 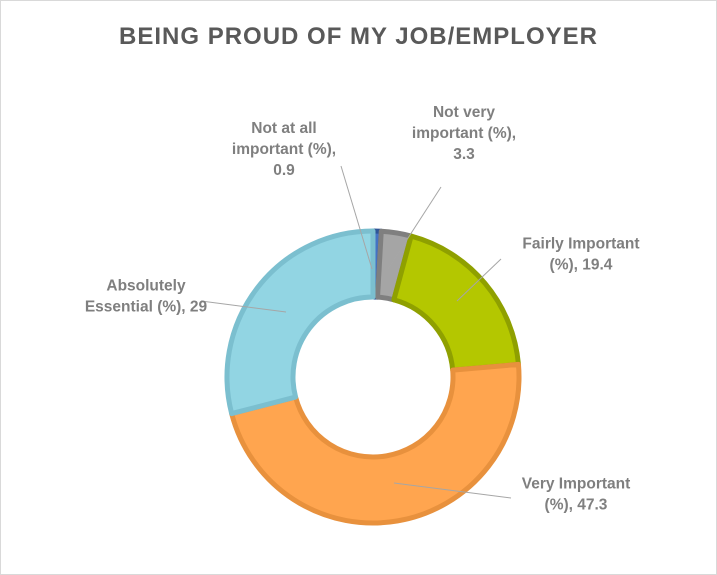 What do you see at coordinates (464, 154) in the screenshot?
I see `label-line: 3.3` at bounding box center [464, 154].